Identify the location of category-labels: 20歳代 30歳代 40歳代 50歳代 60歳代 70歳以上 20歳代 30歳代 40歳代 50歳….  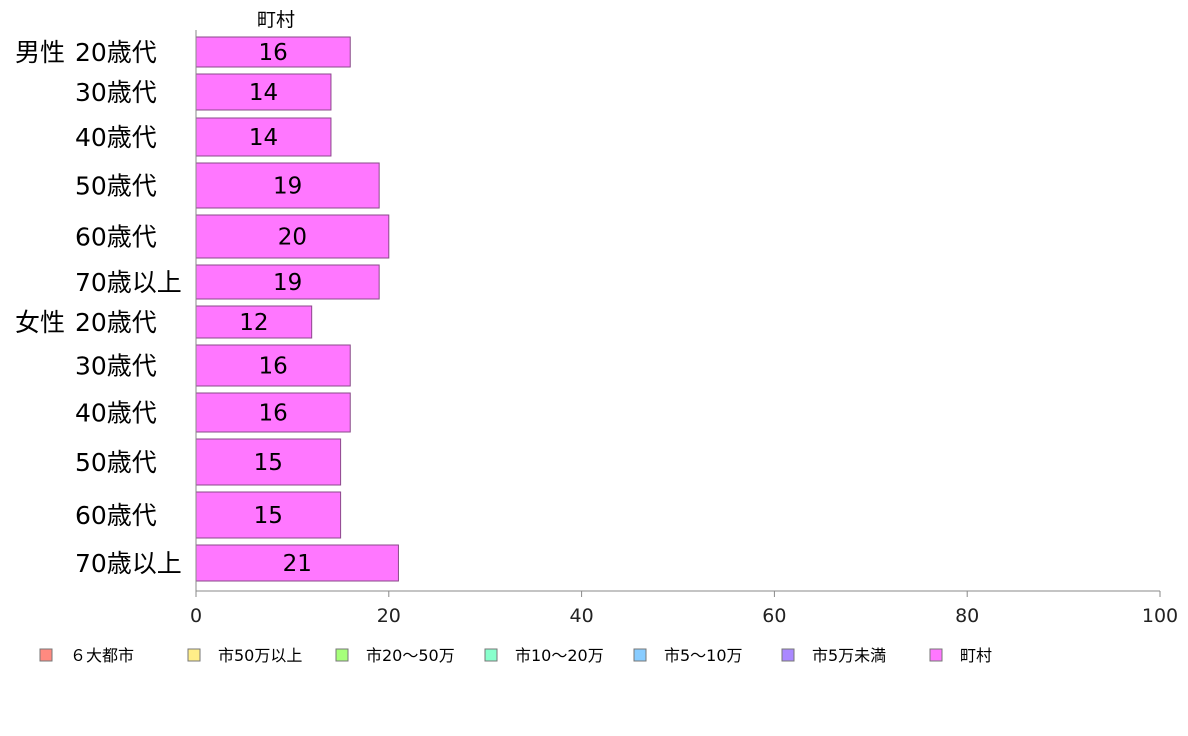
(128, 308).